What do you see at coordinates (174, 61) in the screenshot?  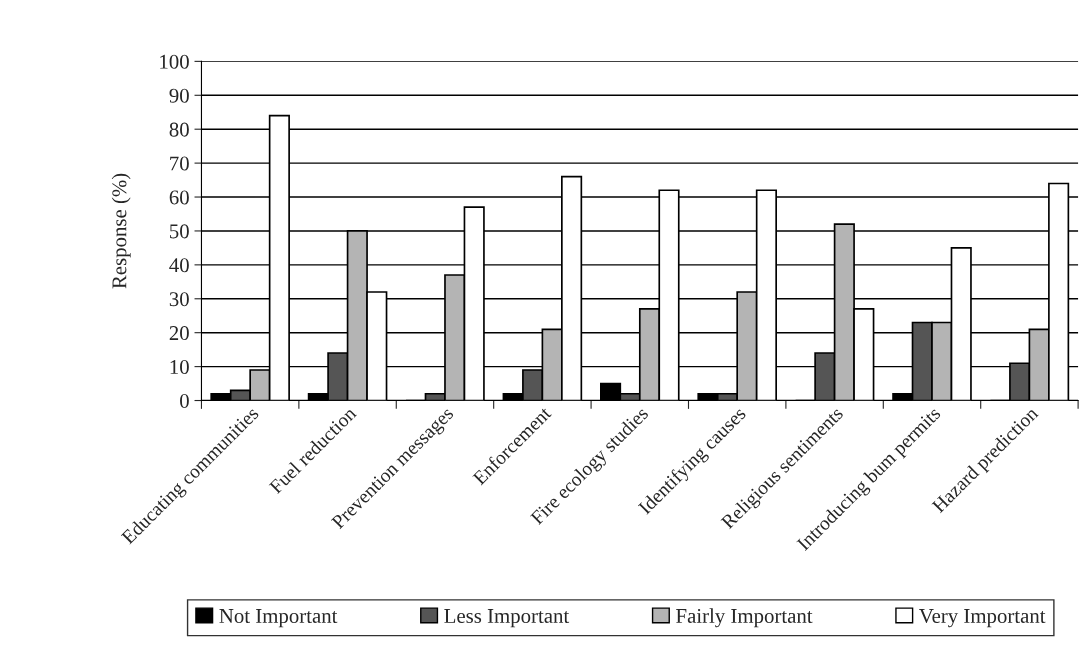 I see `y-tick-label: 100` at bounding box center [174, 61].